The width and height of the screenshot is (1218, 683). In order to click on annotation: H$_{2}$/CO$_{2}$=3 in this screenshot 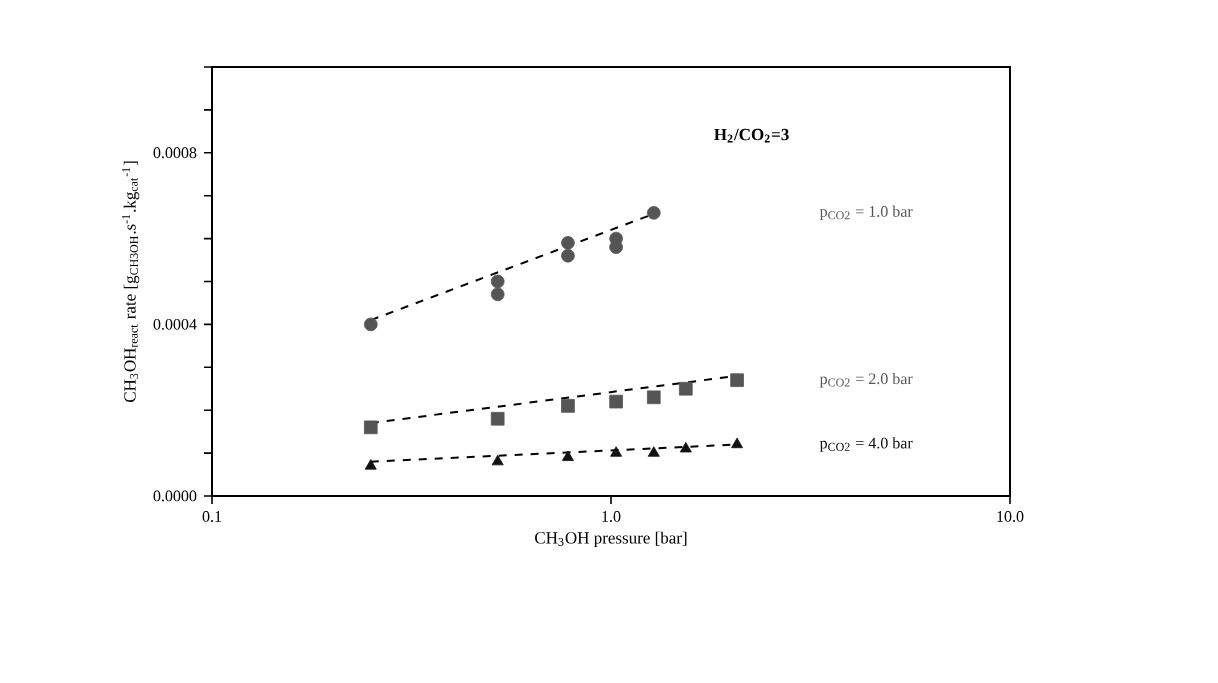, I will do `click(751, 135)`.